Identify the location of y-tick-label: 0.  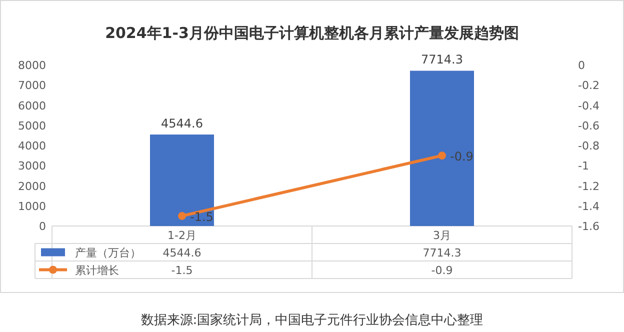
(42, 226).